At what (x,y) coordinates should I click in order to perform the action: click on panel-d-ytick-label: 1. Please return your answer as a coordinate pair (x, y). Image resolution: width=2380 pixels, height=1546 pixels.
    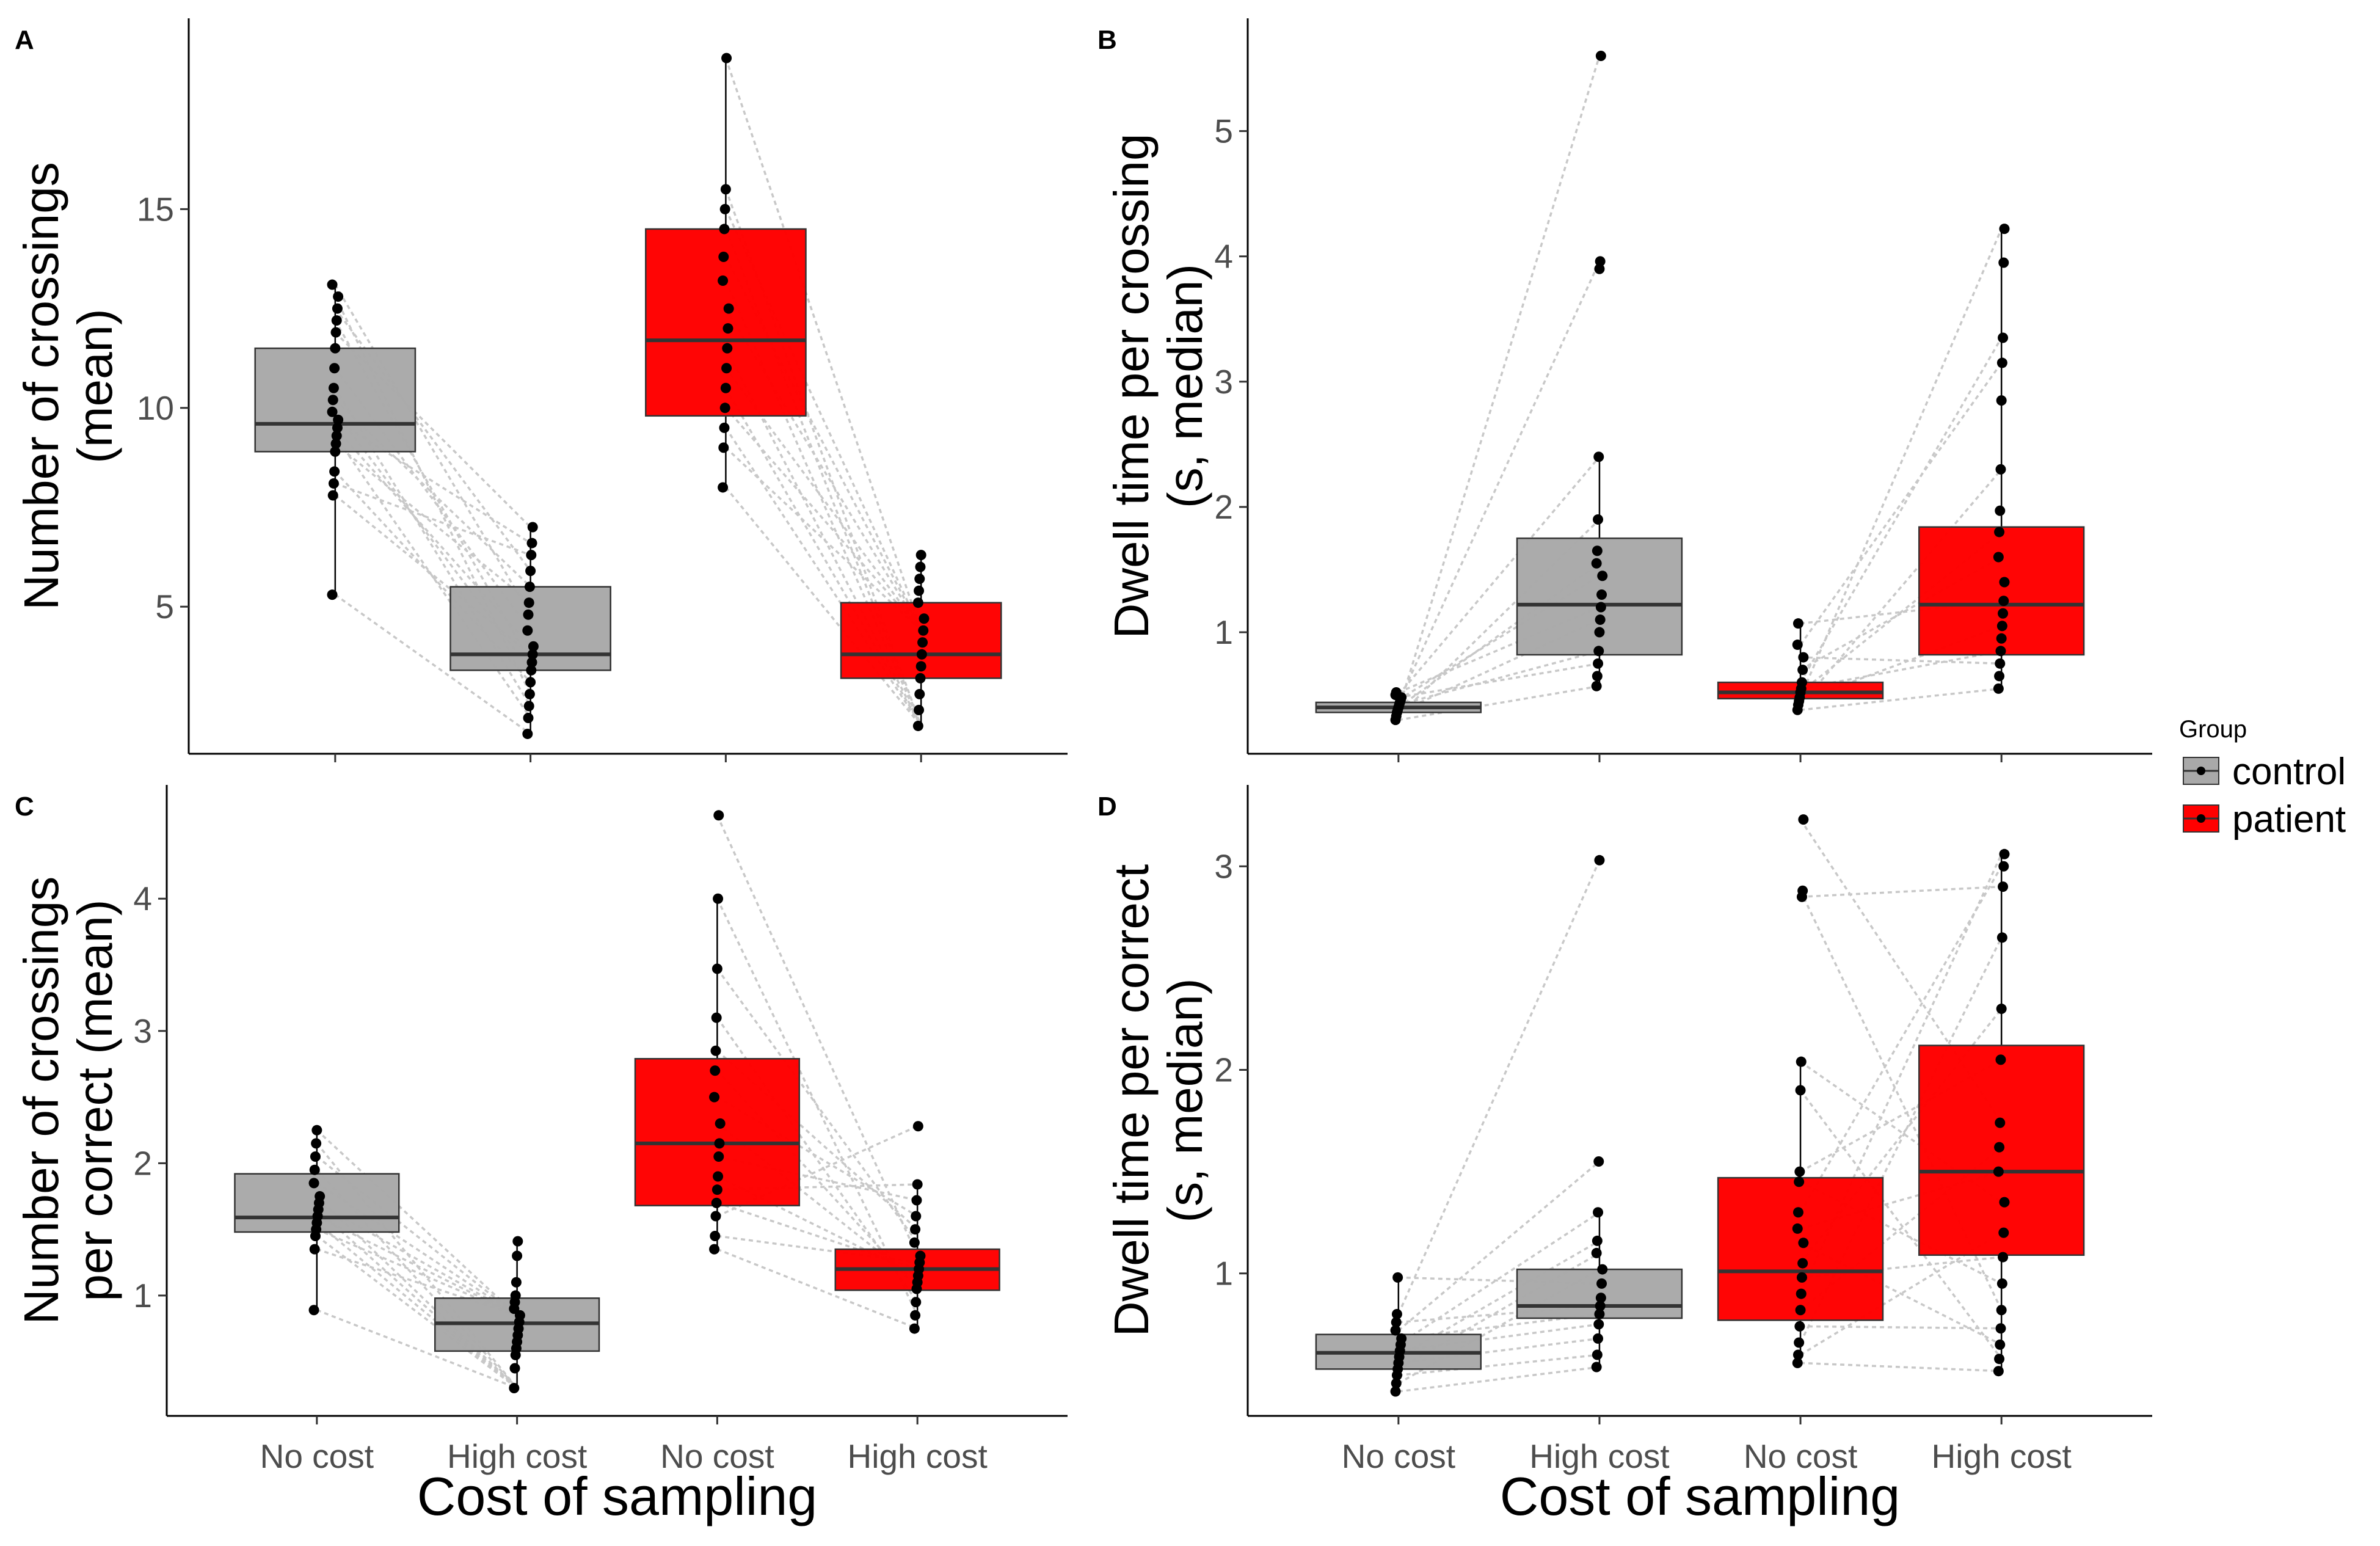
    Looking at the image, I should click on (1223, 1274).